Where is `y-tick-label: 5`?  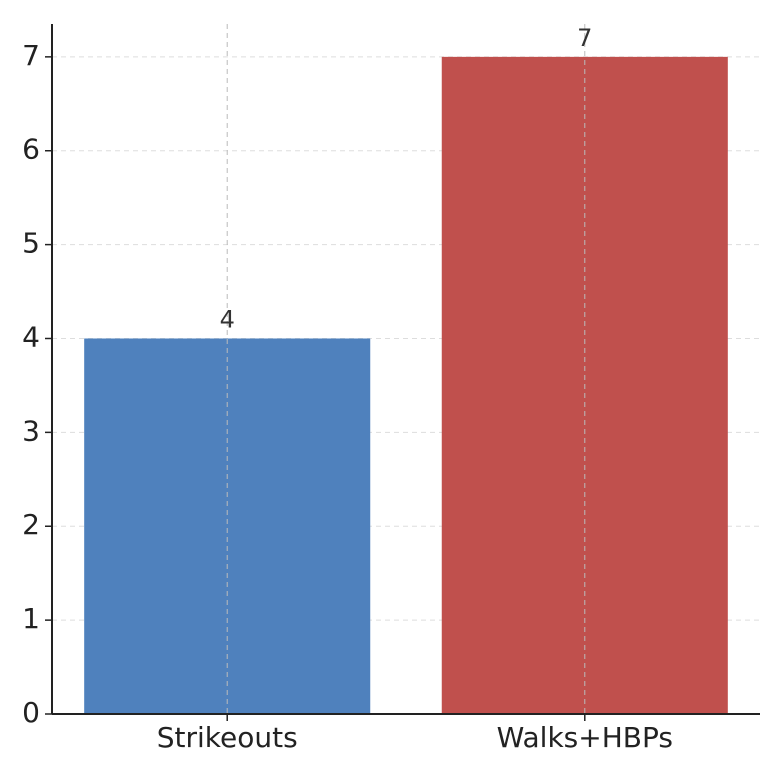 y-tick-label: 5 is located at coordinates (31, 243).